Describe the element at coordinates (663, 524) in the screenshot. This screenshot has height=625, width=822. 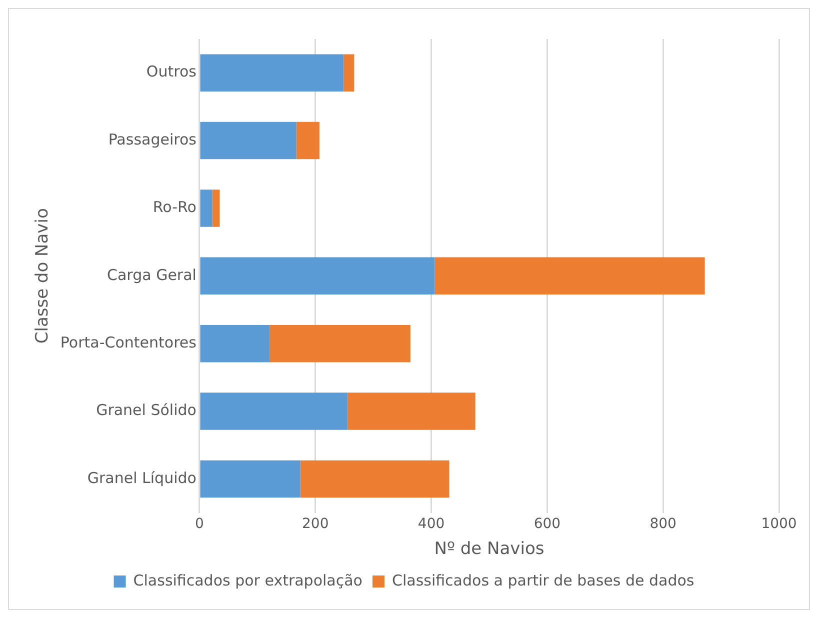
I see `x-tick-label: 800` at that location.